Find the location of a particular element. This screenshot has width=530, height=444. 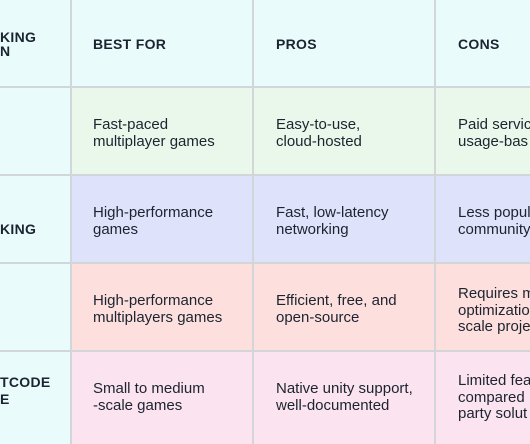

row-3-cons-line-1: Requires m is located at coordinates (494, 293).